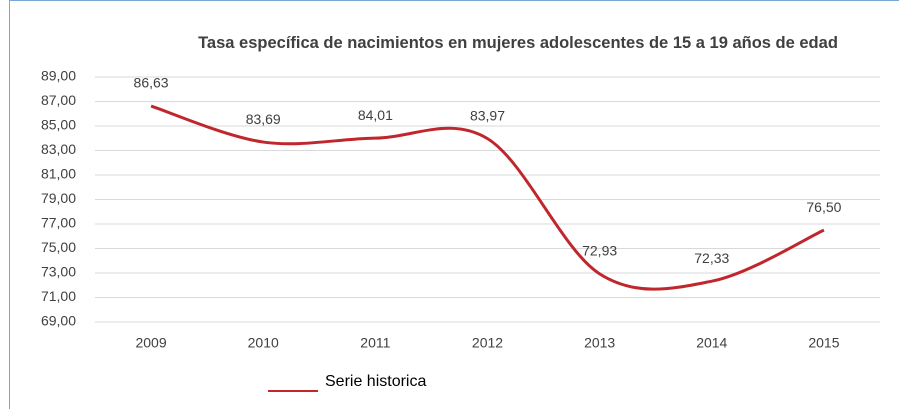 The width and height of the screenshot is (899, 409). What do you see at coordinates (599, 251) in the screenshot?
I see `data-label: 72,93` at bounding box center [599, 251].